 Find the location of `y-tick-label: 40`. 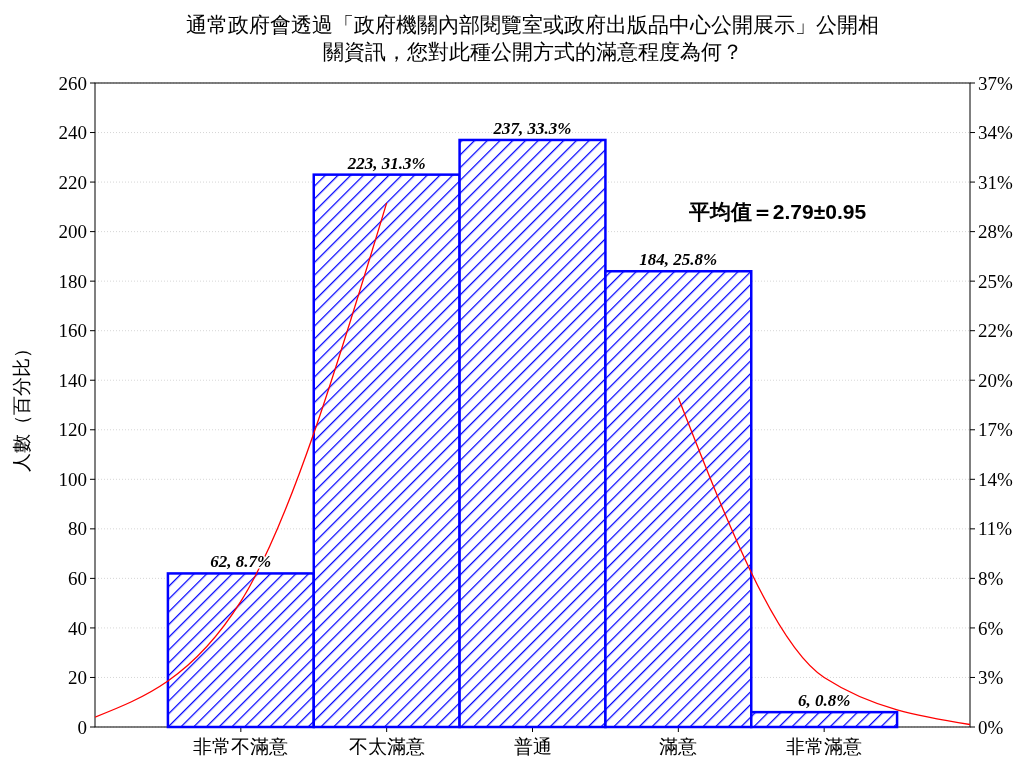

y-tick-label: 40 is located at coordinates (77, 628).